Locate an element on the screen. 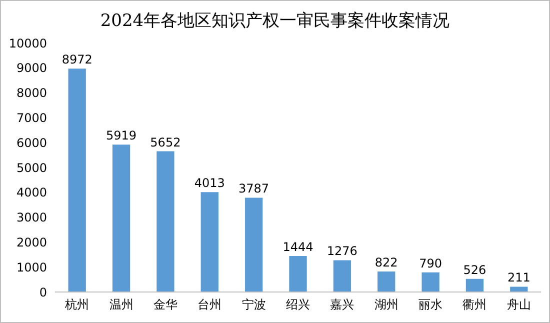 This screenshot has width=550, height=323. x-tick-label: 舟山 is located at coordinates (518, 305).